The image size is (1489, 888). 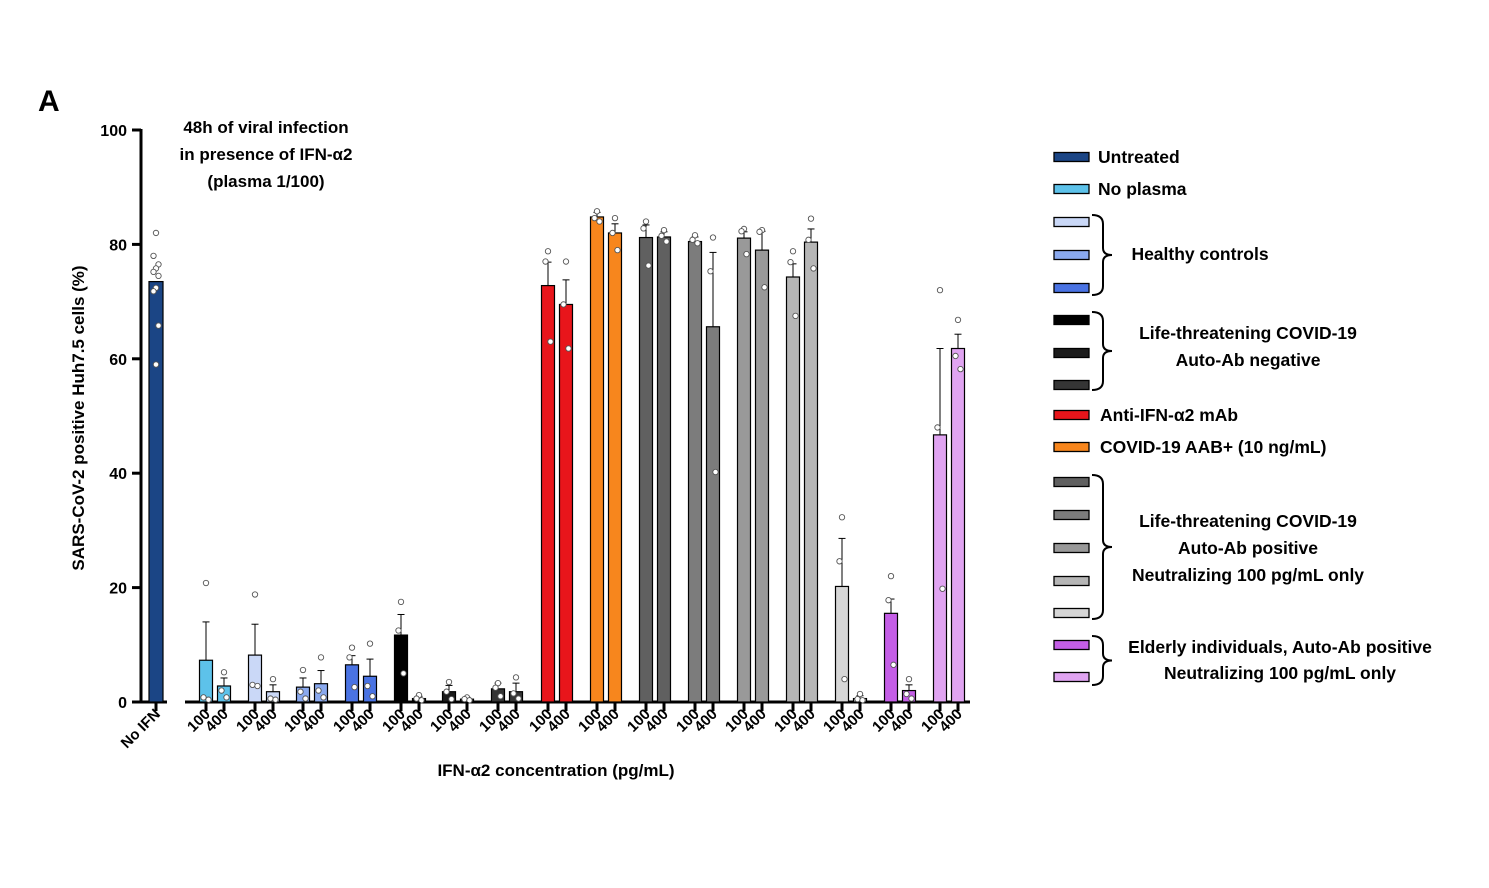 I want to click on y-tick-label: 40, so click(x=118, y=474).